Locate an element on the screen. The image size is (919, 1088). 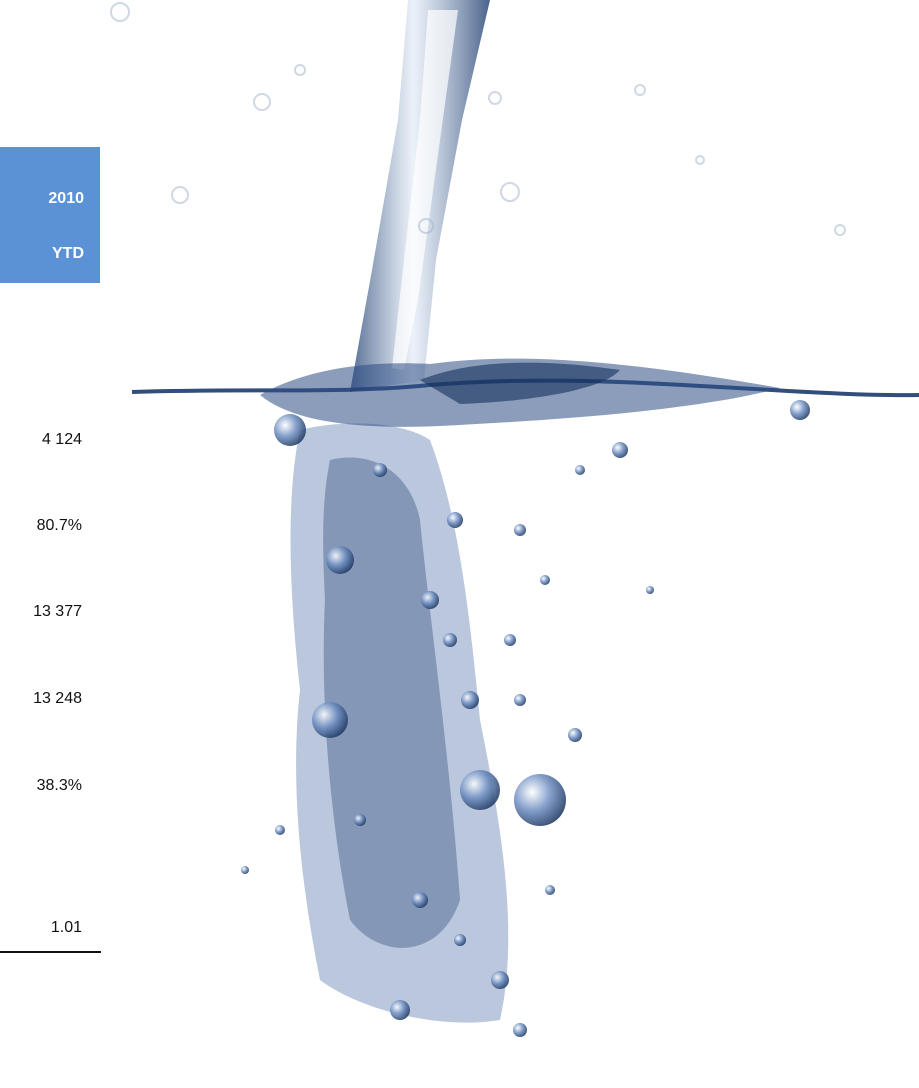
table-value: 1.01 is located at coordinates (66, 927).